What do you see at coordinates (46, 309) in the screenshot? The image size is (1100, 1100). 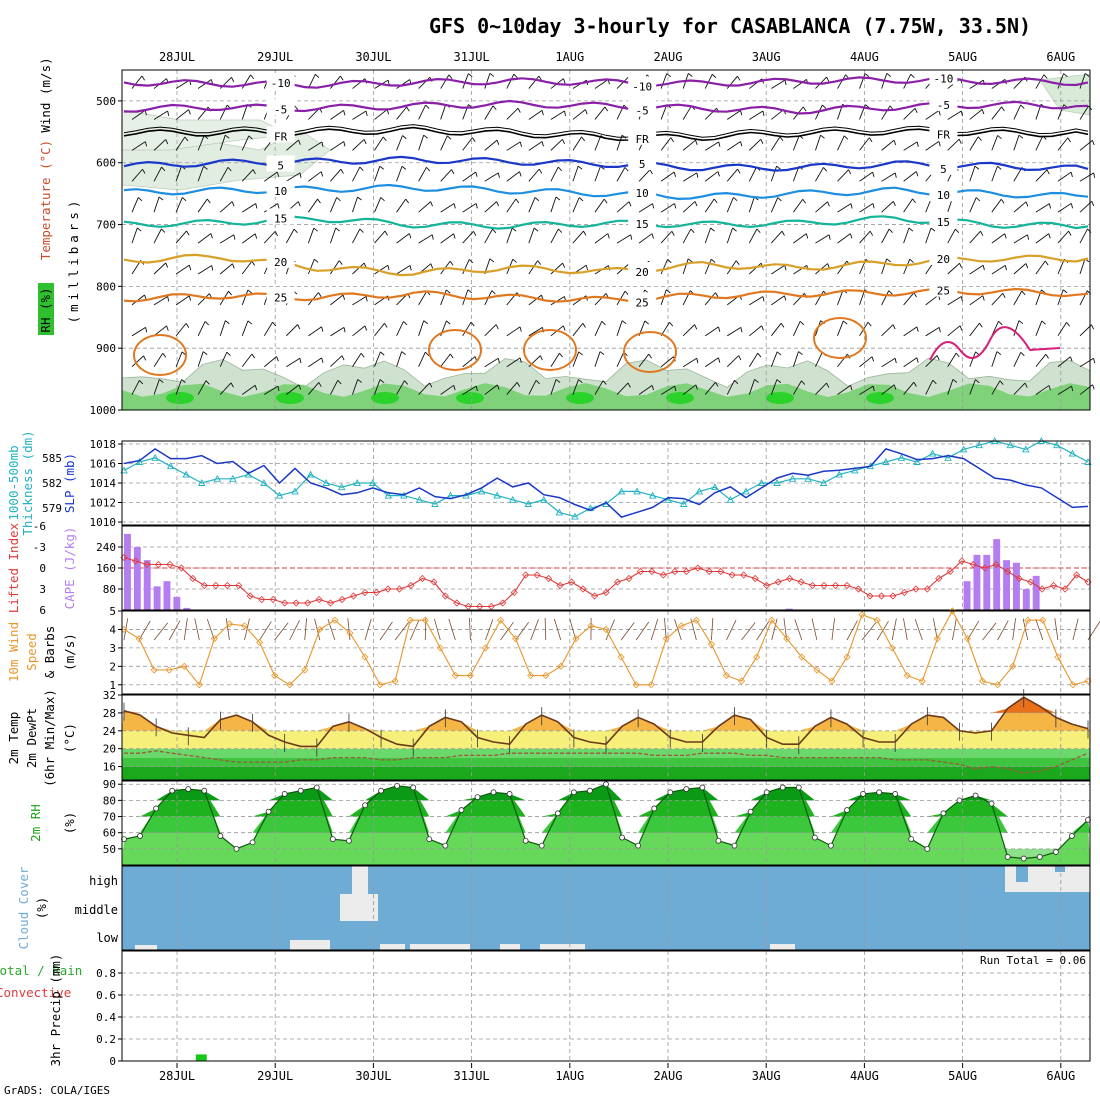 I see `rh-legend-swatch` at bounding box center [46, 309].